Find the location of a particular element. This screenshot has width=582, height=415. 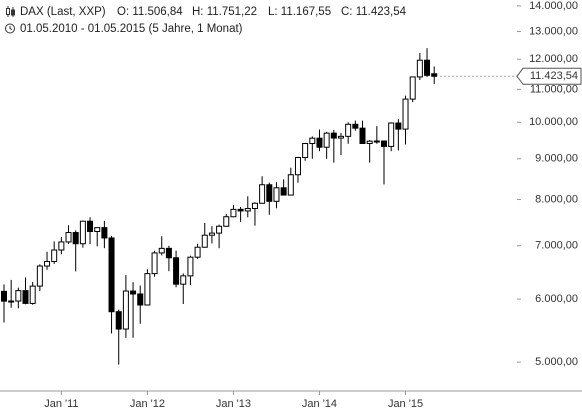

ohlc-close: C: 11.423,54 is located at coordinates (374, 12).